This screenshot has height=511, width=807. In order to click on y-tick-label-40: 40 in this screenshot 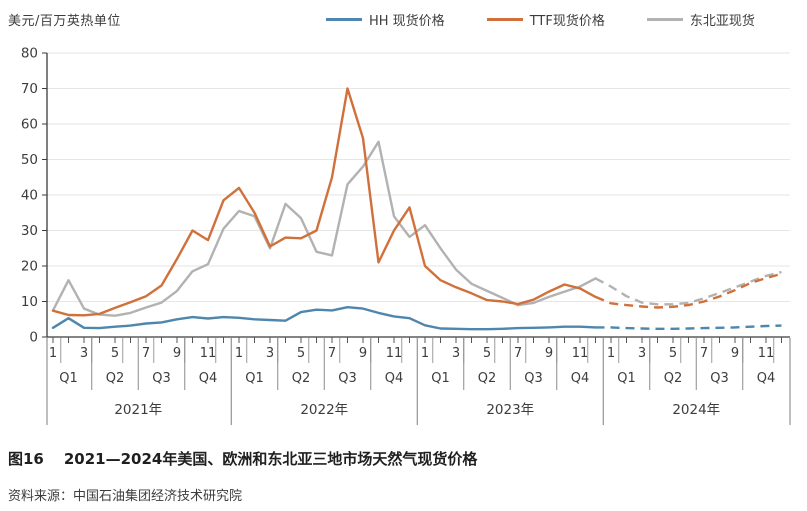, I will do `click(29, 196)`.